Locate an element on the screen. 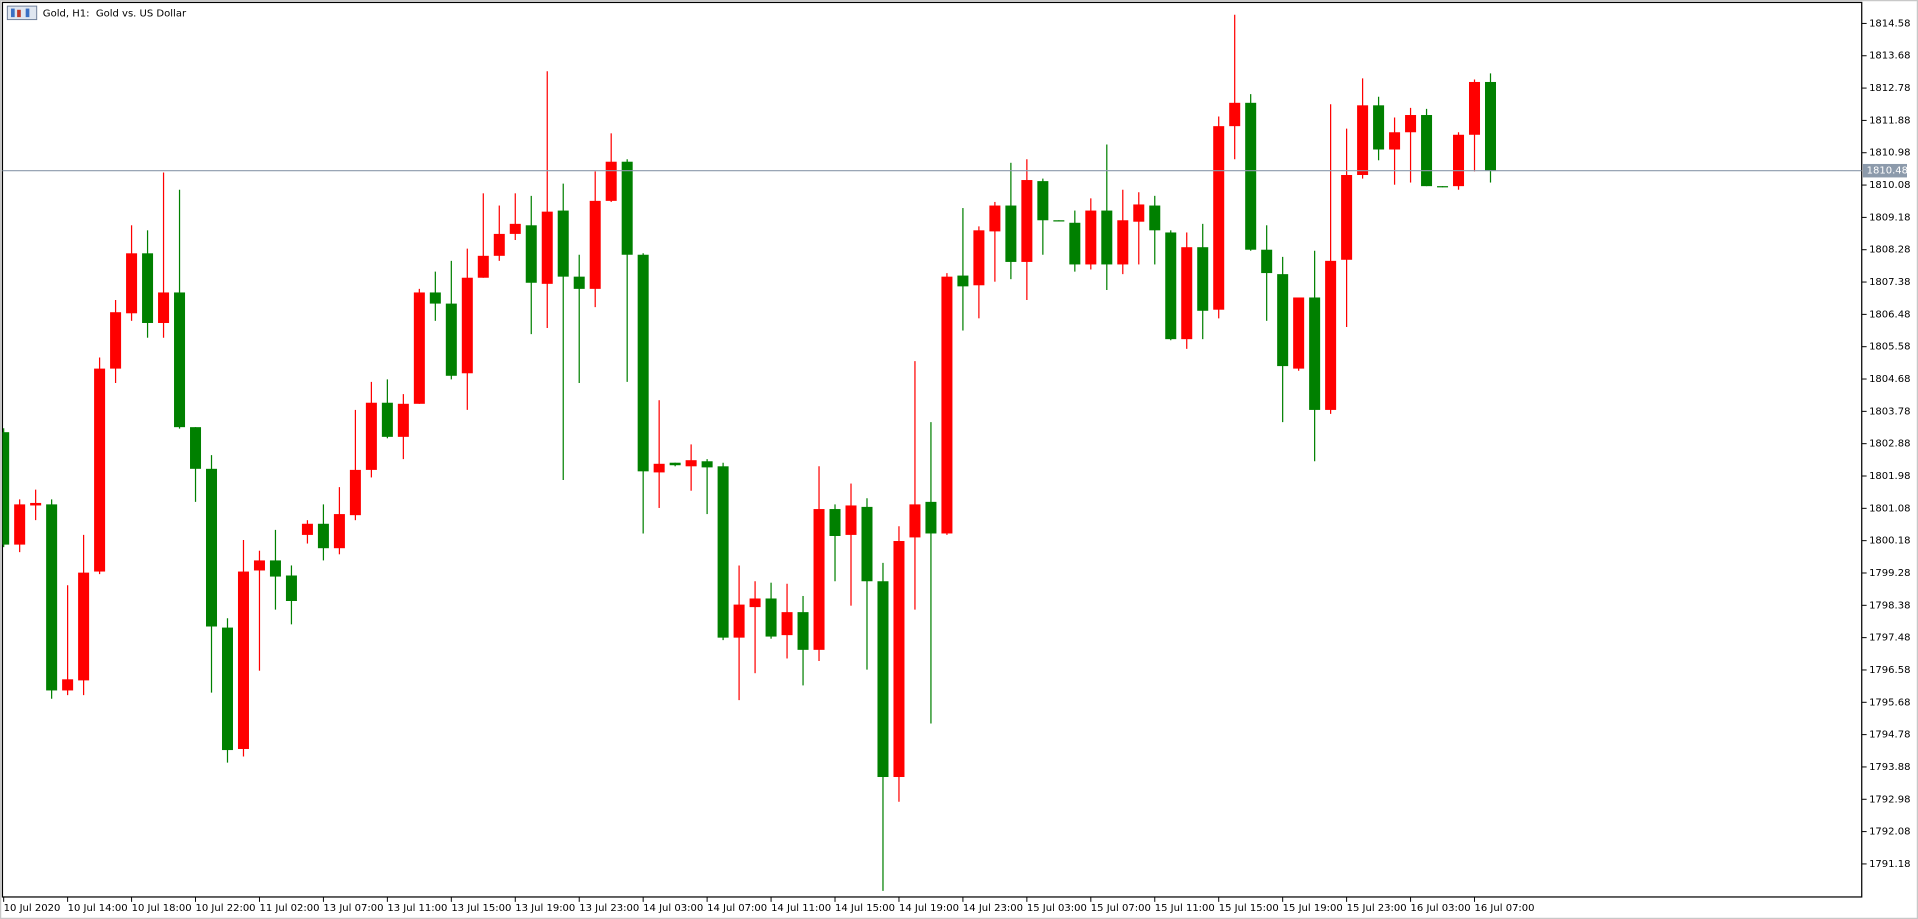 The height and width of the screenshot is (919, 1918). y-tick-label: 1792.08 is located at coordinates (1889, 832).